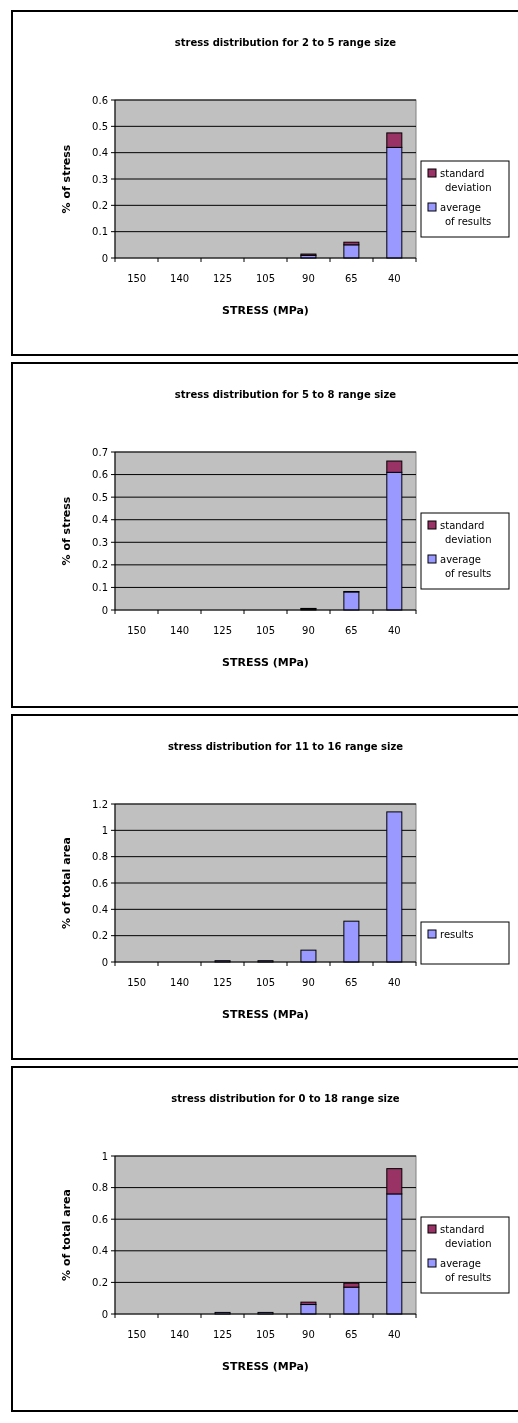 This screenshot has width=518, height=1423. What do you see at coordinates (285, 746) in the screenshot?
I see `chart-title: stress distribution for 11 to 16 range size` at bounding box center [285, 746].